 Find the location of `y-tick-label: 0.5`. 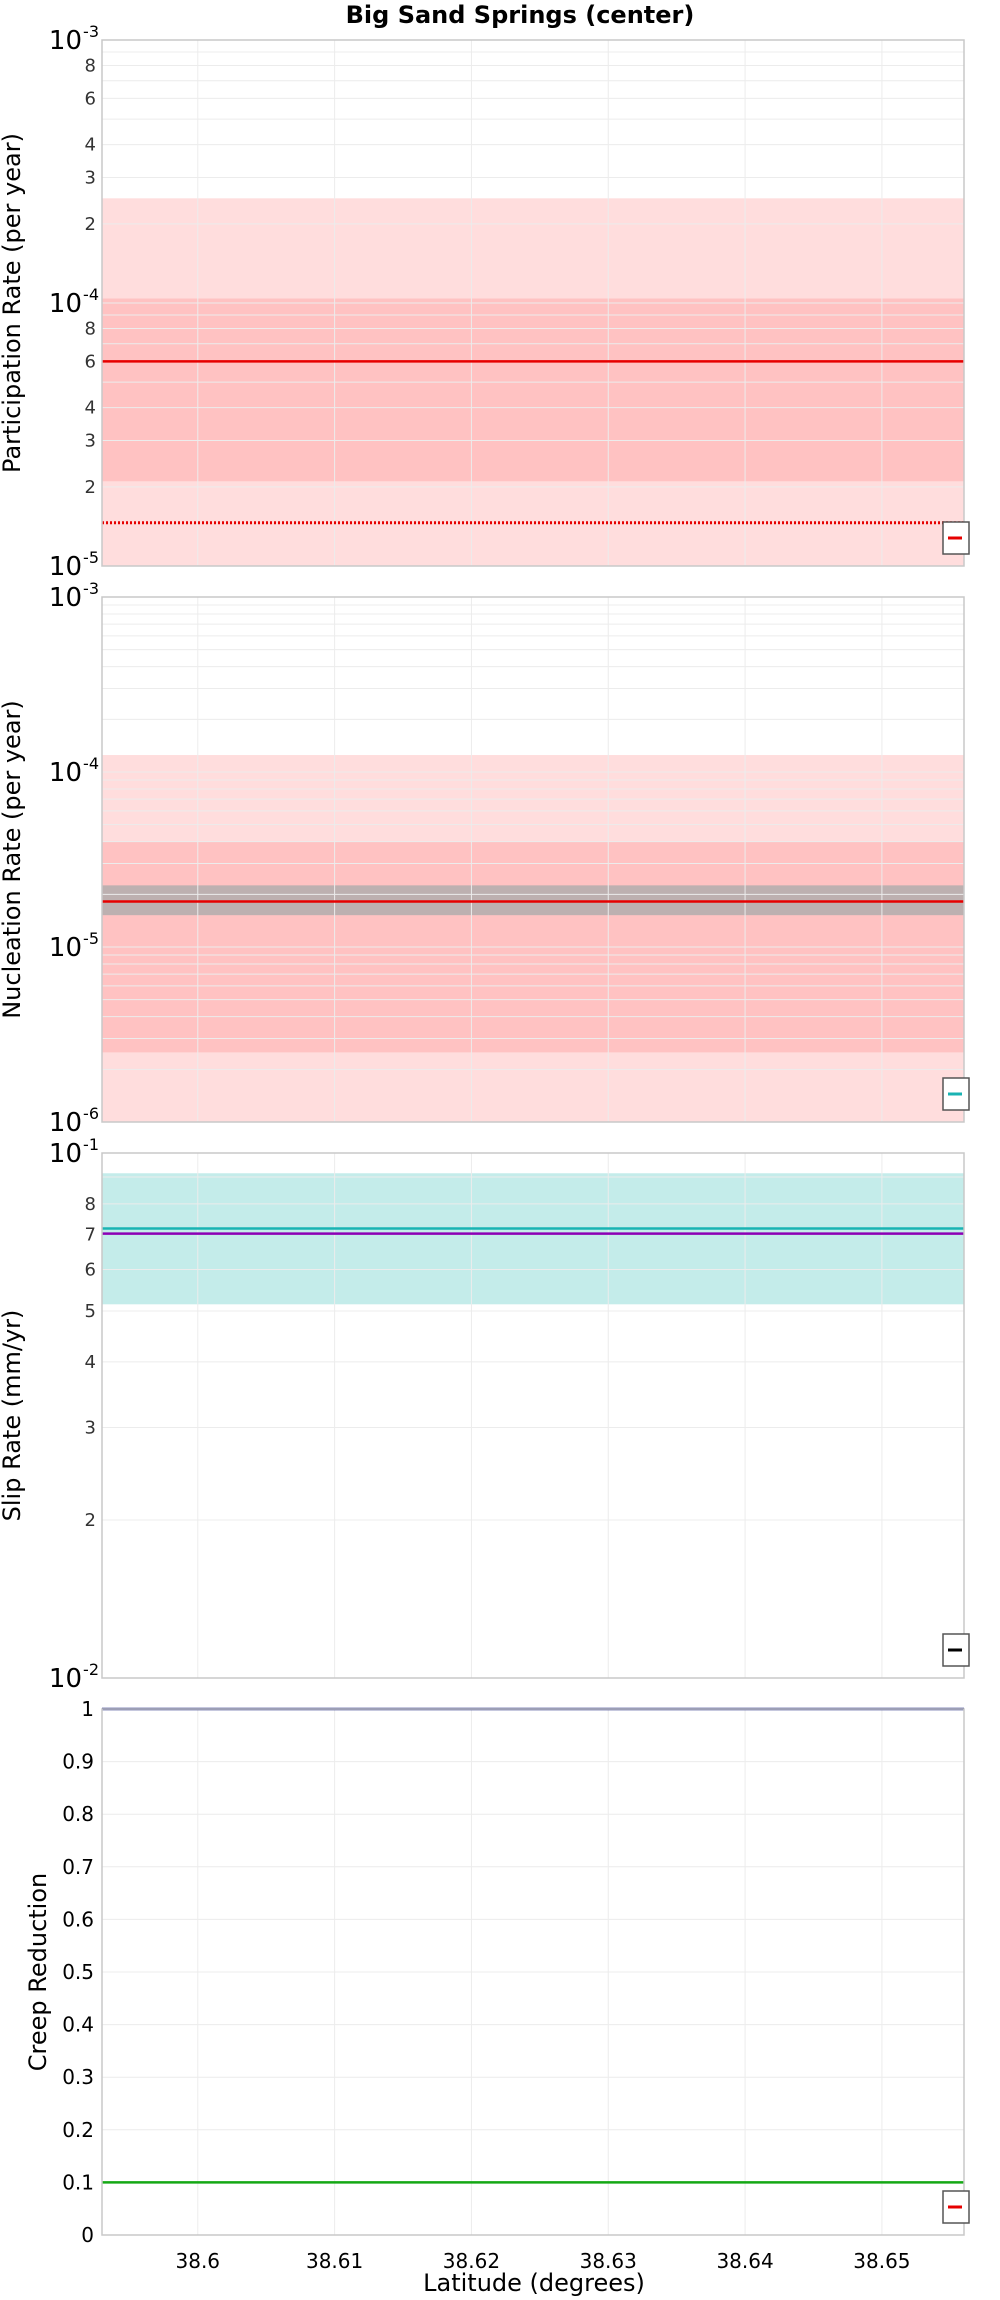

y-tick-label: 0.5 is located at coordinates (78, 1972).